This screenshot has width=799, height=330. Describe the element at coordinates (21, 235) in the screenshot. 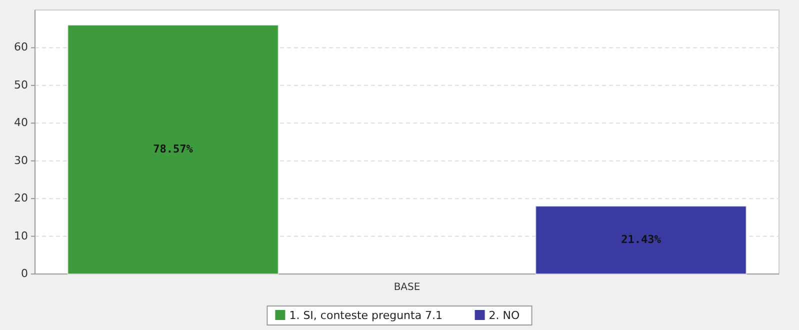

I see `y-tick-label: 10` at that location.